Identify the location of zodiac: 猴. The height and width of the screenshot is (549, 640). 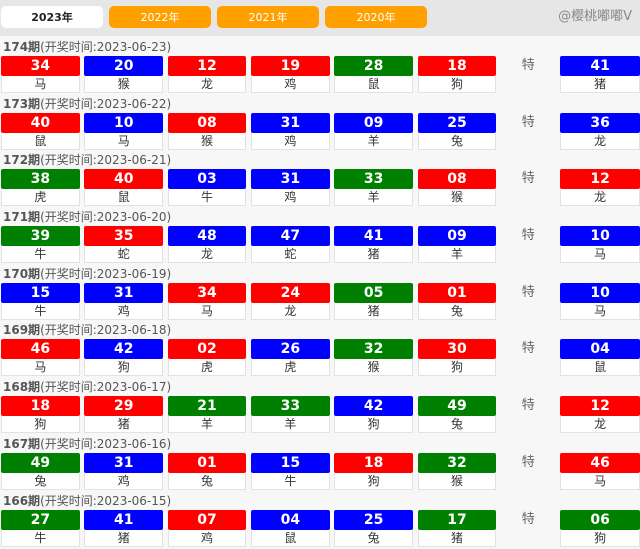
(124, 84).